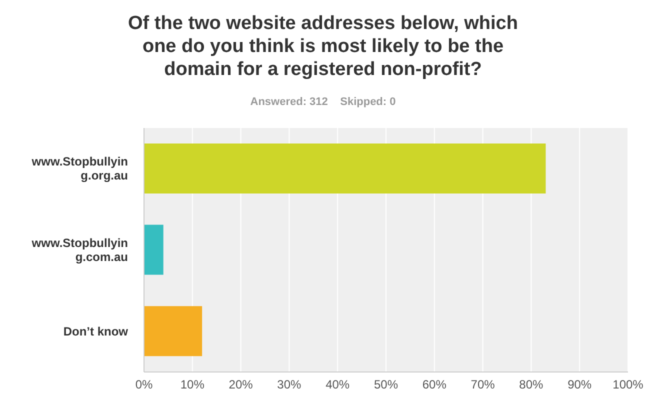  What do you see at coordinates (434, 385) in the screenshot?
I see `x-tick-label: 60%` at bounding box center [434, 385].